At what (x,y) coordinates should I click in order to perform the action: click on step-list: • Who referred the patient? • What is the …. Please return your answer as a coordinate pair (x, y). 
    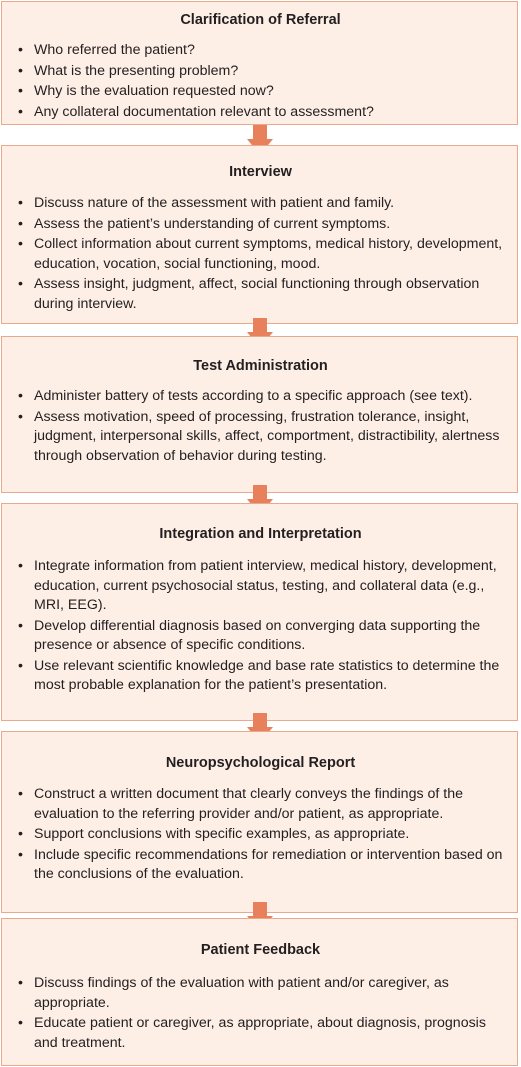
    Looking at the image, I should click on (260, 81).